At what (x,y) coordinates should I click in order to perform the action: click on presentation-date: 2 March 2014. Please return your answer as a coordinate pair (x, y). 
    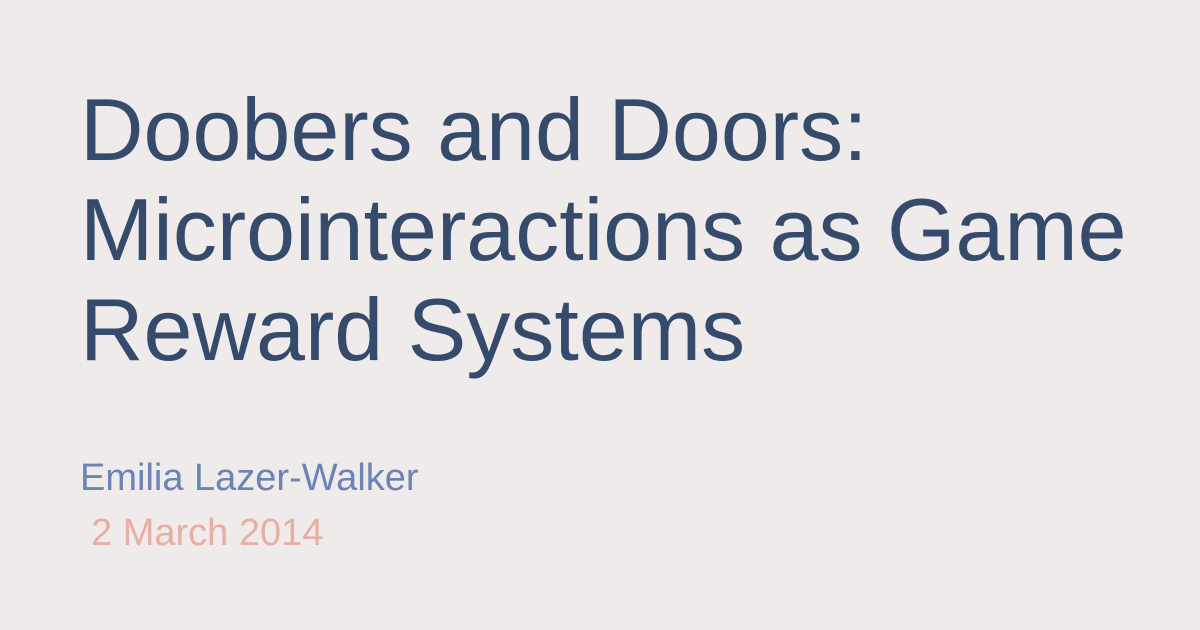
    Looking at the image, I should click on (207, 533).